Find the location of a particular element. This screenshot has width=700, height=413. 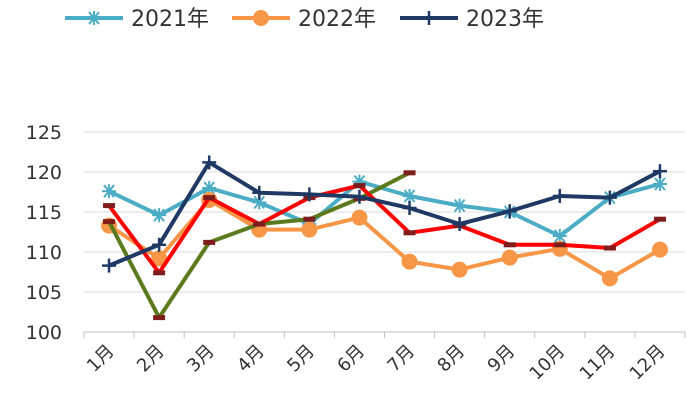

legend: 2021年 2022年 2023年 is located at coordinates (304, 19).